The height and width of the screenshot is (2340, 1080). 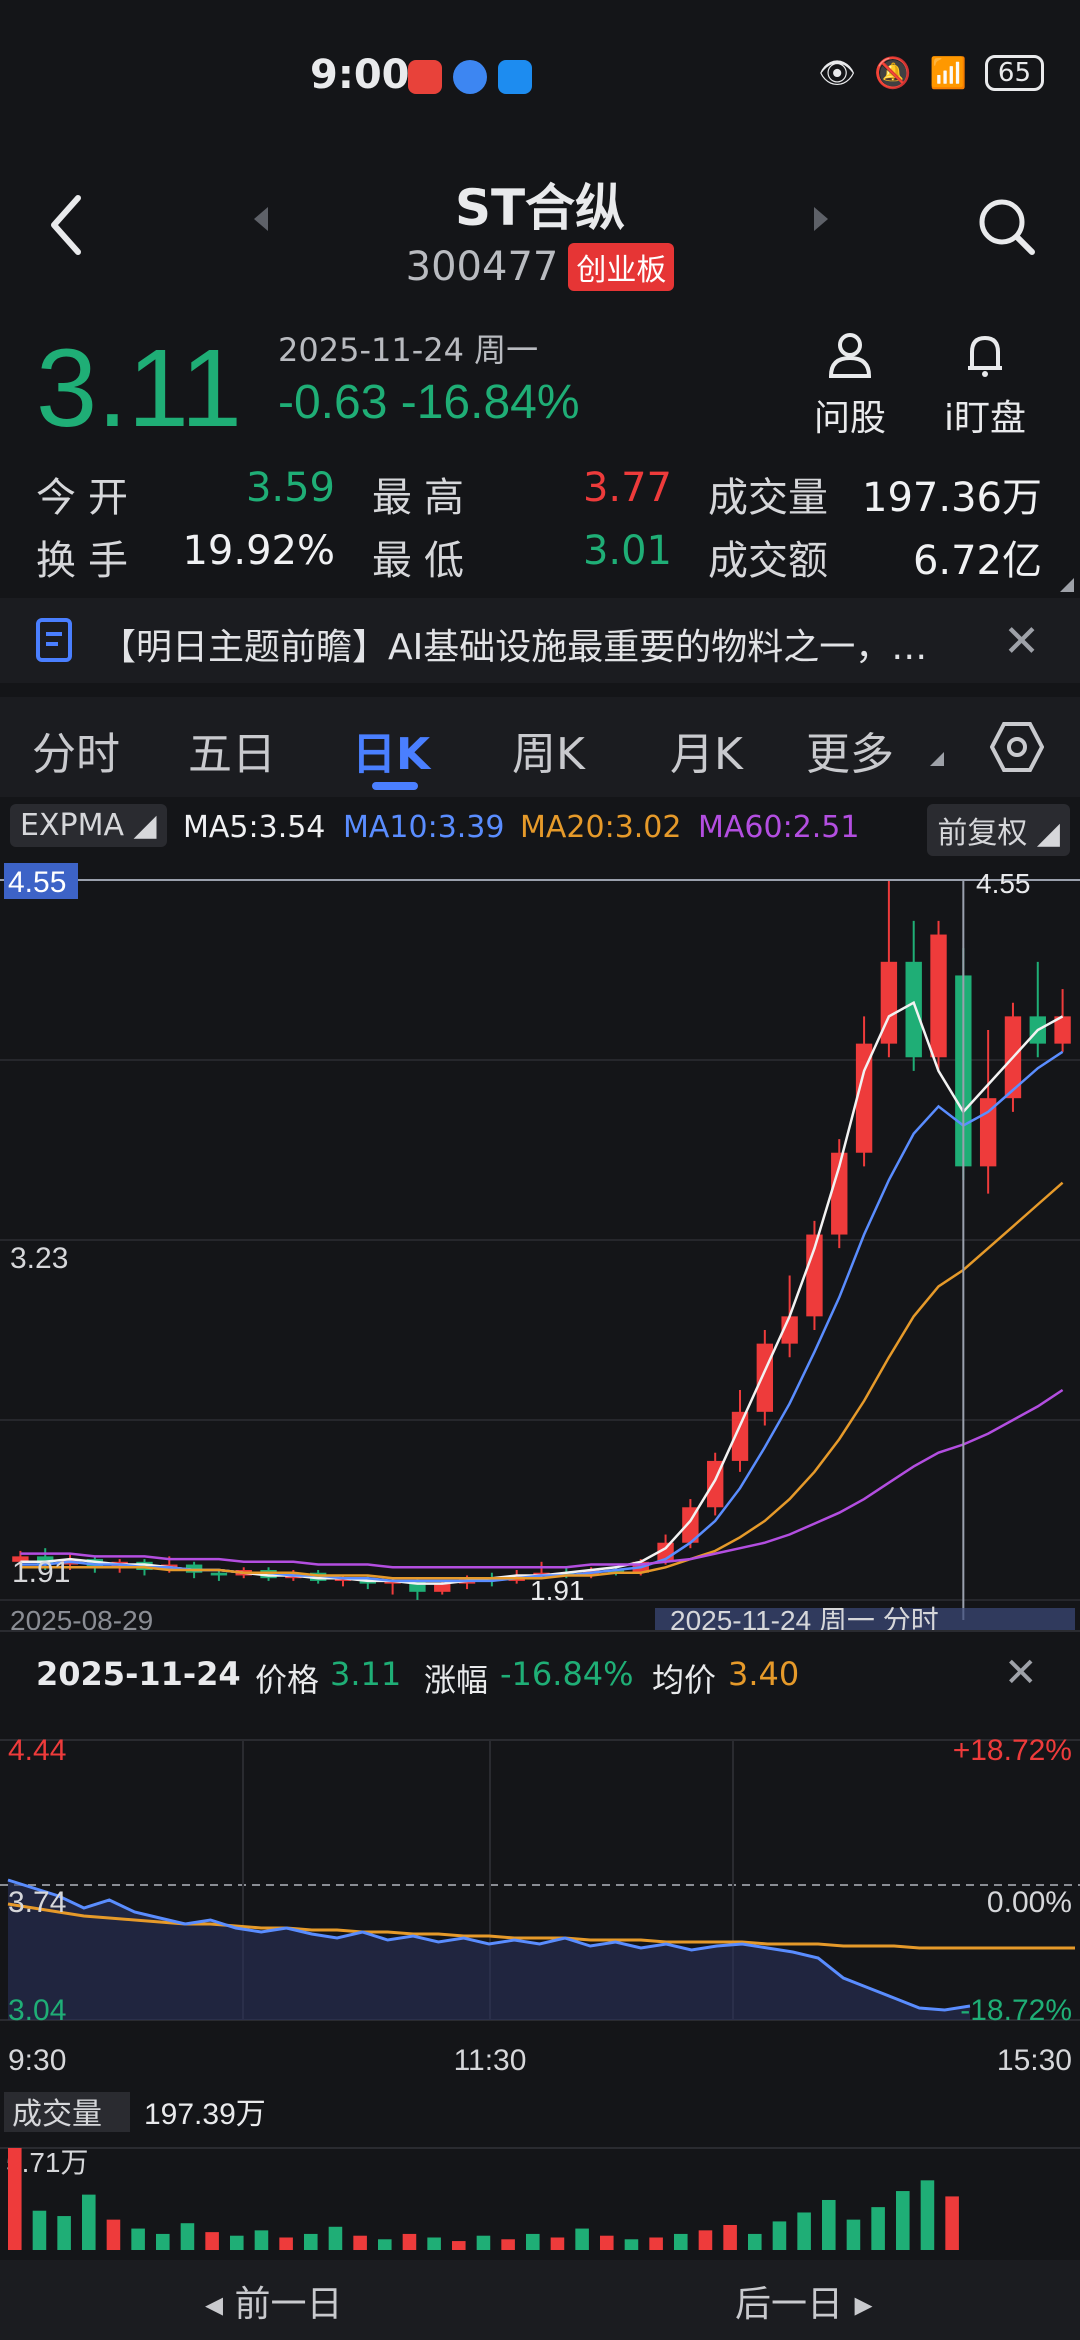 What do you see at coordinates (288, 2304) in the screenshot?
I see `prev-day-label: 前一日` at bounding box center [288, 2304].